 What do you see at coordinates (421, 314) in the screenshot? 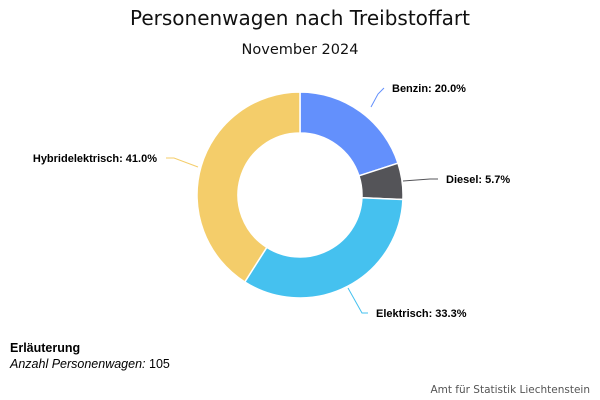
I see `data-label-elektrisch: Elektrisch: 33.3%` at bounding box center [421, 314].